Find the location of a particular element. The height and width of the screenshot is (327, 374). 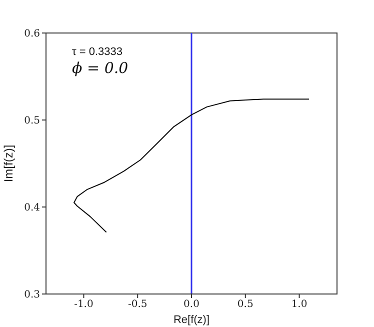

y-tick-label: 0.5 is located at coordinates (32, 121).